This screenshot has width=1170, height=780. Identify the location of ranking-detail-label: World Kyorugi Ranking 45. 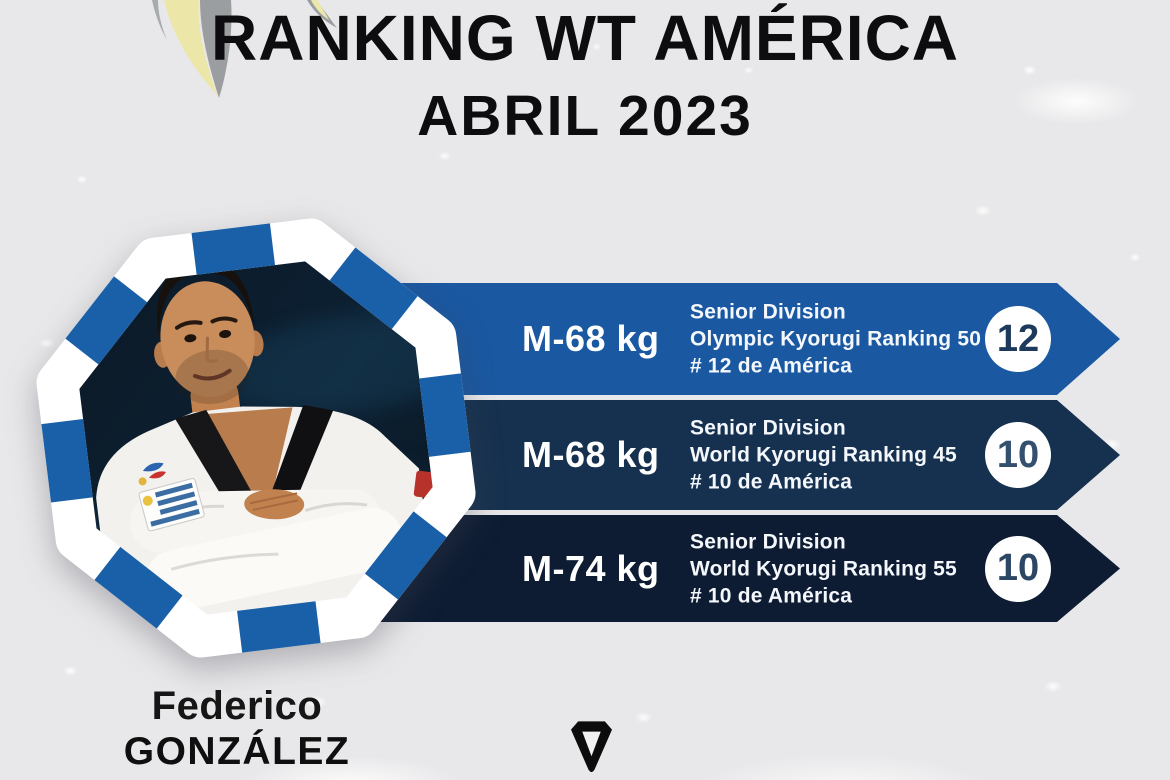
(823, 455).